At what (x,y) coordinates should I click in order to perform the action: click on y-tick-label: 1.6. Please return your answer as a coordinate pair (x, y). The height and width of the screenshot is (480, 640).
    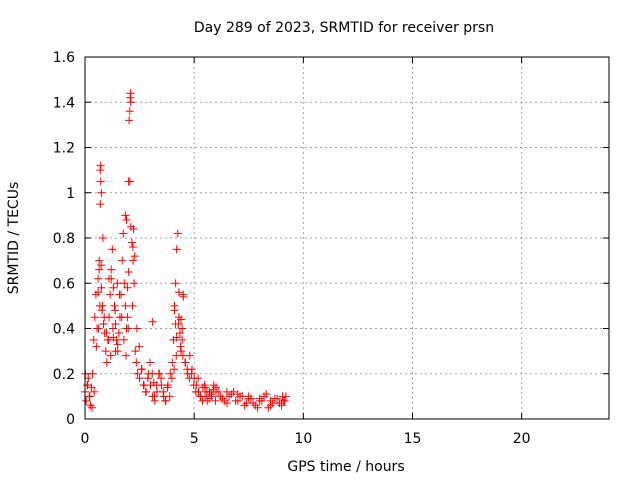
    Looking at the image, I should click on (64, 58).